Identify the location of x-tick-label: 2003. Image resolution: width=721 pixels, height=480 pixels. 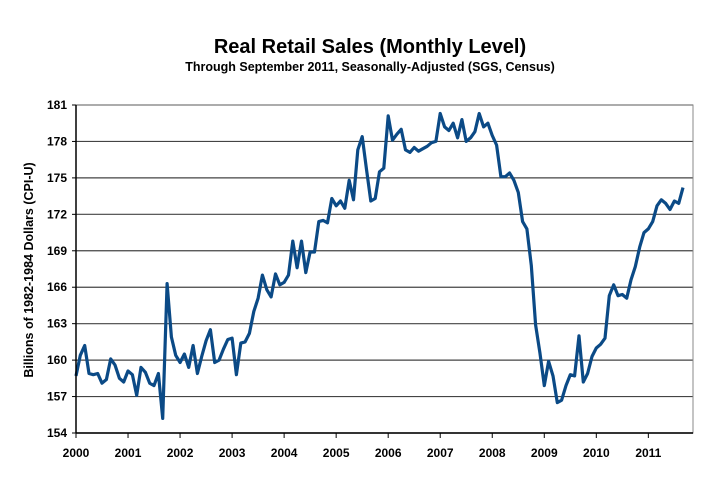
(232, 453).